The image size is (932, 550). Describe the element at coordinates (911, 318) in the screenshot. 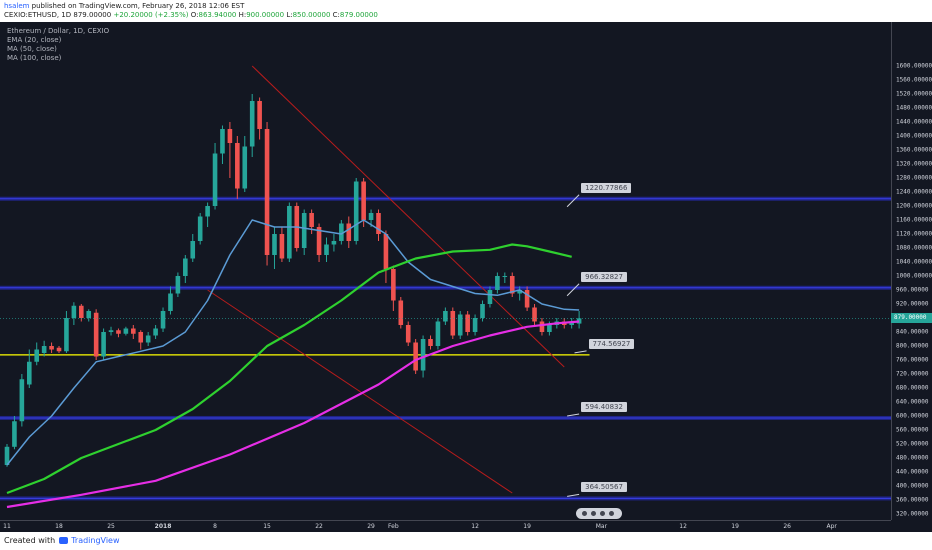

I see `current-price-tag: 879.00000` at that location.